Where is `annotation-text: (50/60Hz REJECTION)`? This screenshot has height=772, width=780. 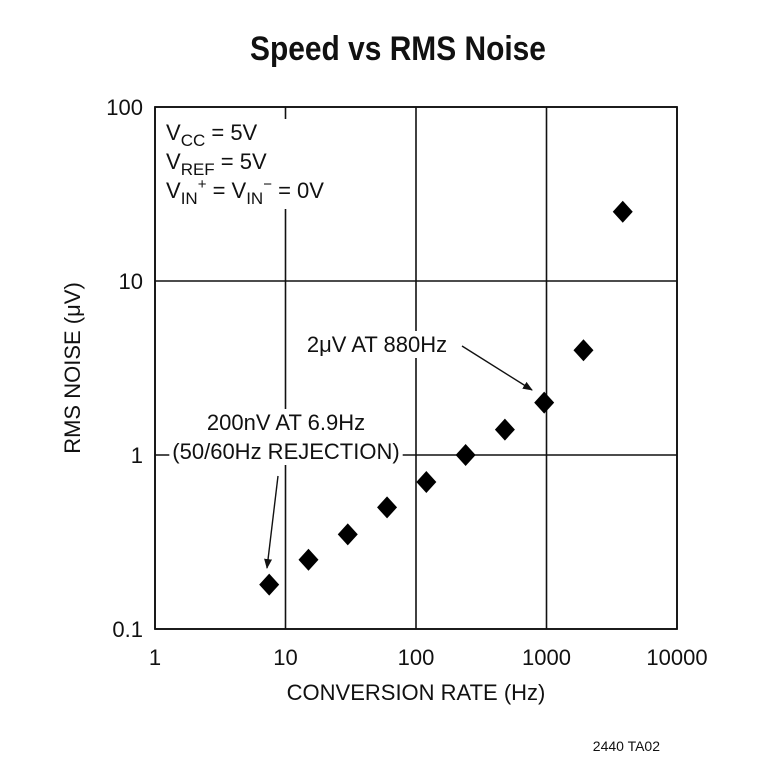
annotation-text: (50/60Hz REJECTION) is located at coordinates (285, 451).